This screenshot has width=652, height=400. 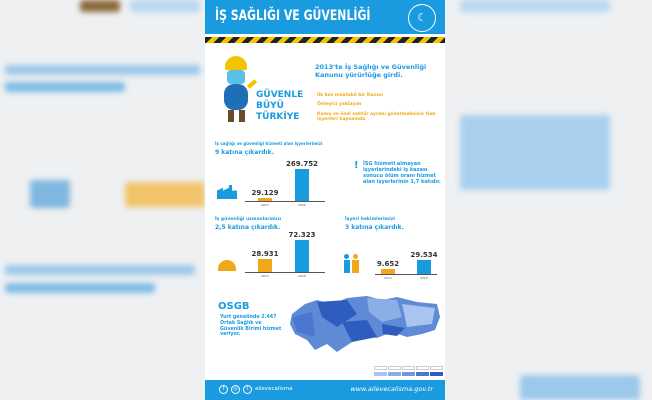 What do you see at coordinates (248, 227) in the screenshot?
I see `chart2-subtitle: 2,5 katına çıkardık.` at bounding box center [248, 227].